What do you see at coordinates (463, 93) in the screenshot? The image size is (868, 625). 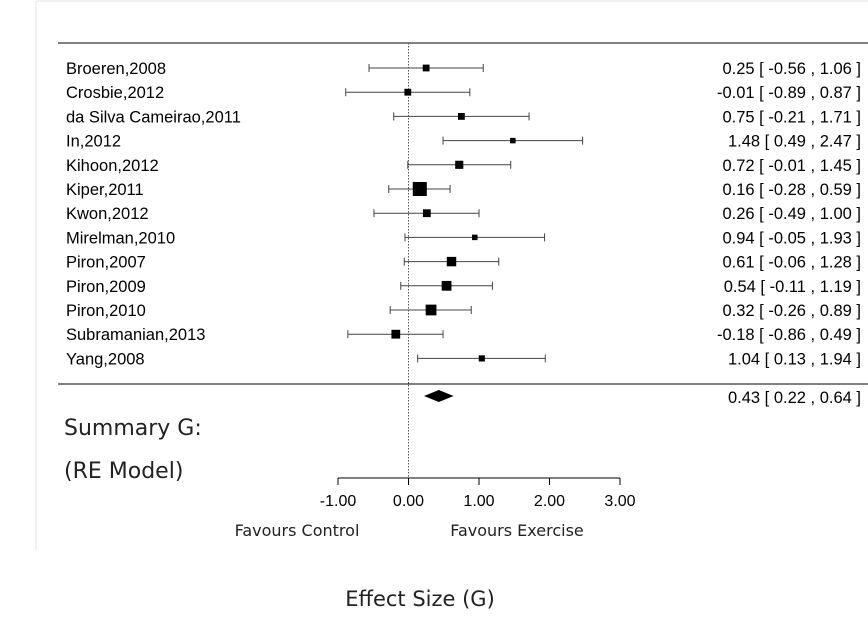 I see `study-row: Crosbie,2012 -0.01 [ -0.89 , 0.87 ]` at bounding box center [463, 93].